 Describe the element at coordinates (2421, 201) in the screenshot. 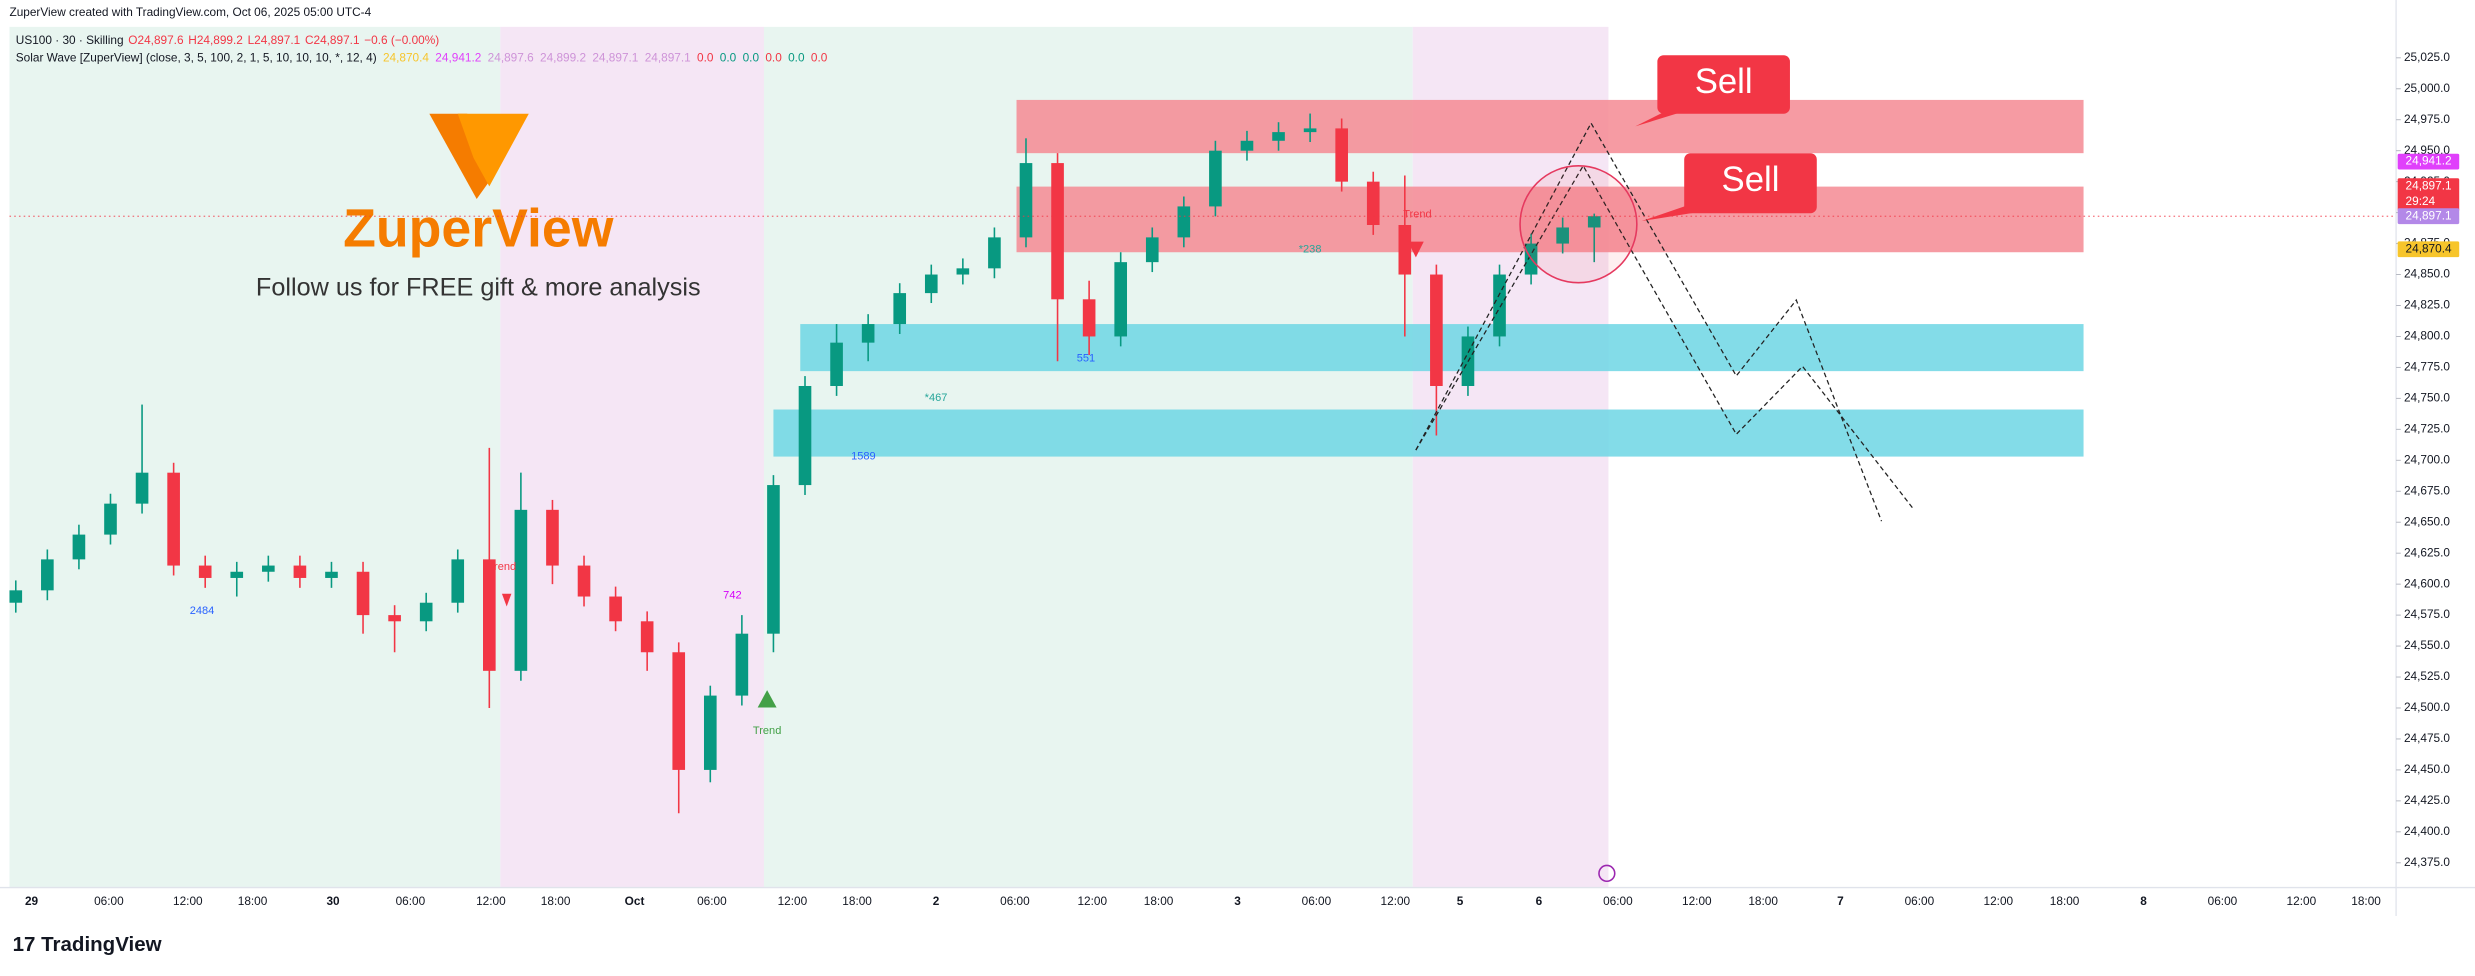

I see `price-badge-countdown: 29:24` at that location.